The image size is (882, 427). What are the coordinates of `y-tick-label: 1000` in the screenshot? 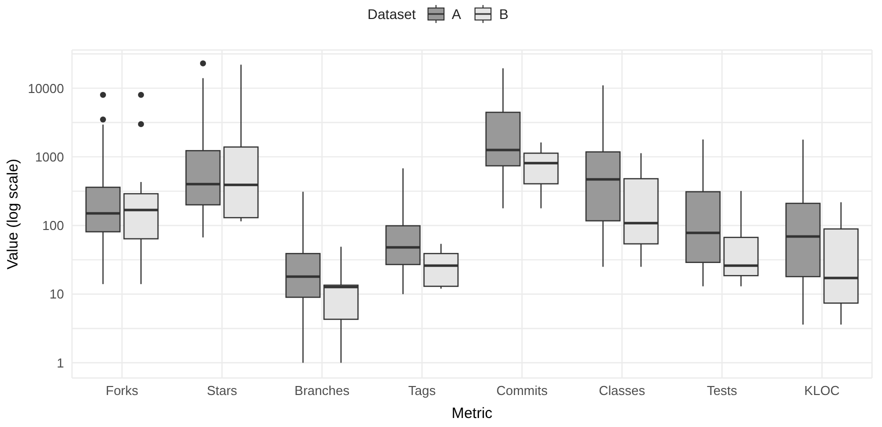 It's located at (49, 156).